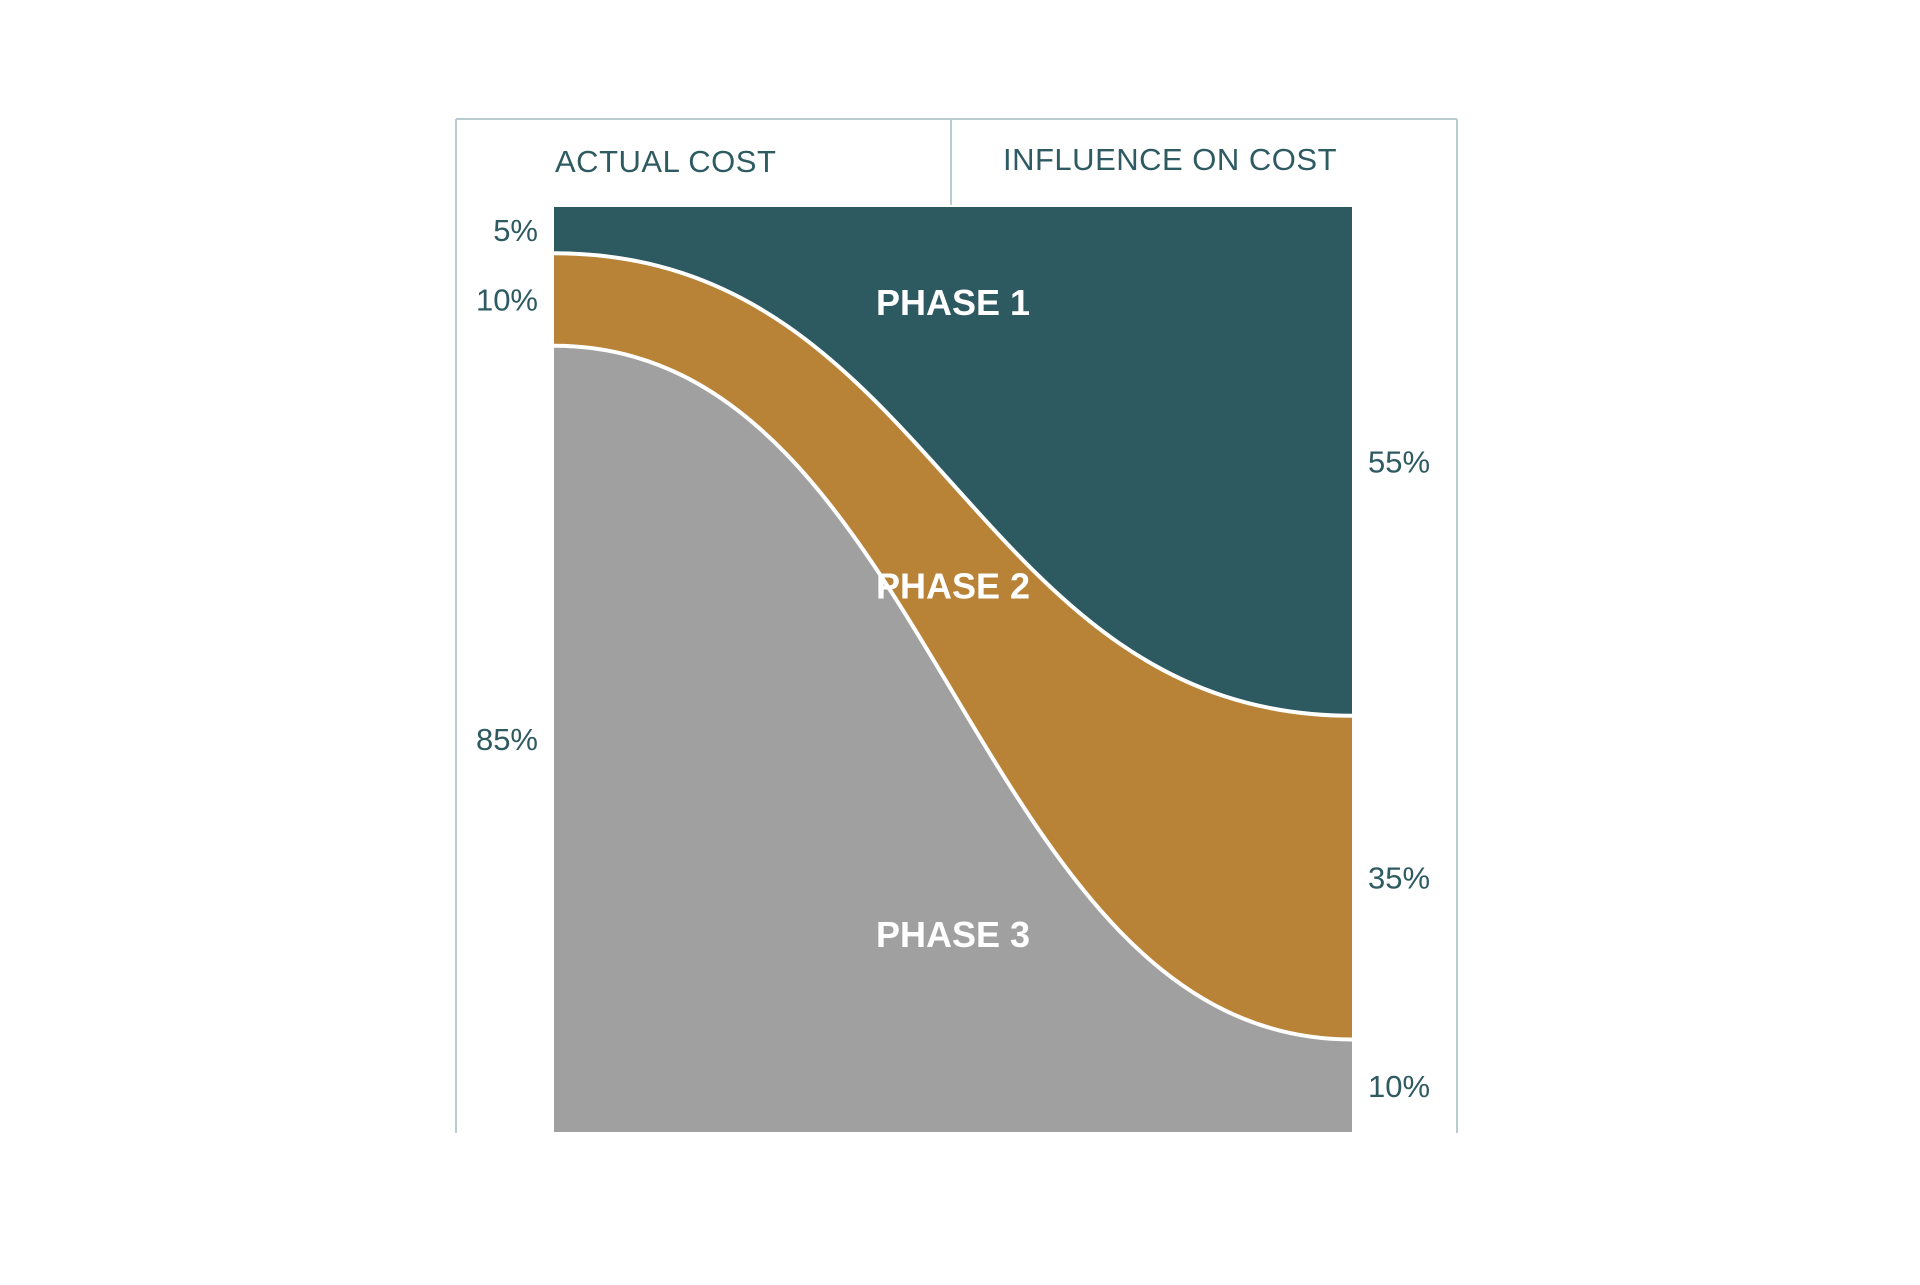 This screenshot has width=1920, height=1285. Describe the element at coordinates (953, 585) in the screenshot. I see `phase-label-2: PHASE 2` at that location.